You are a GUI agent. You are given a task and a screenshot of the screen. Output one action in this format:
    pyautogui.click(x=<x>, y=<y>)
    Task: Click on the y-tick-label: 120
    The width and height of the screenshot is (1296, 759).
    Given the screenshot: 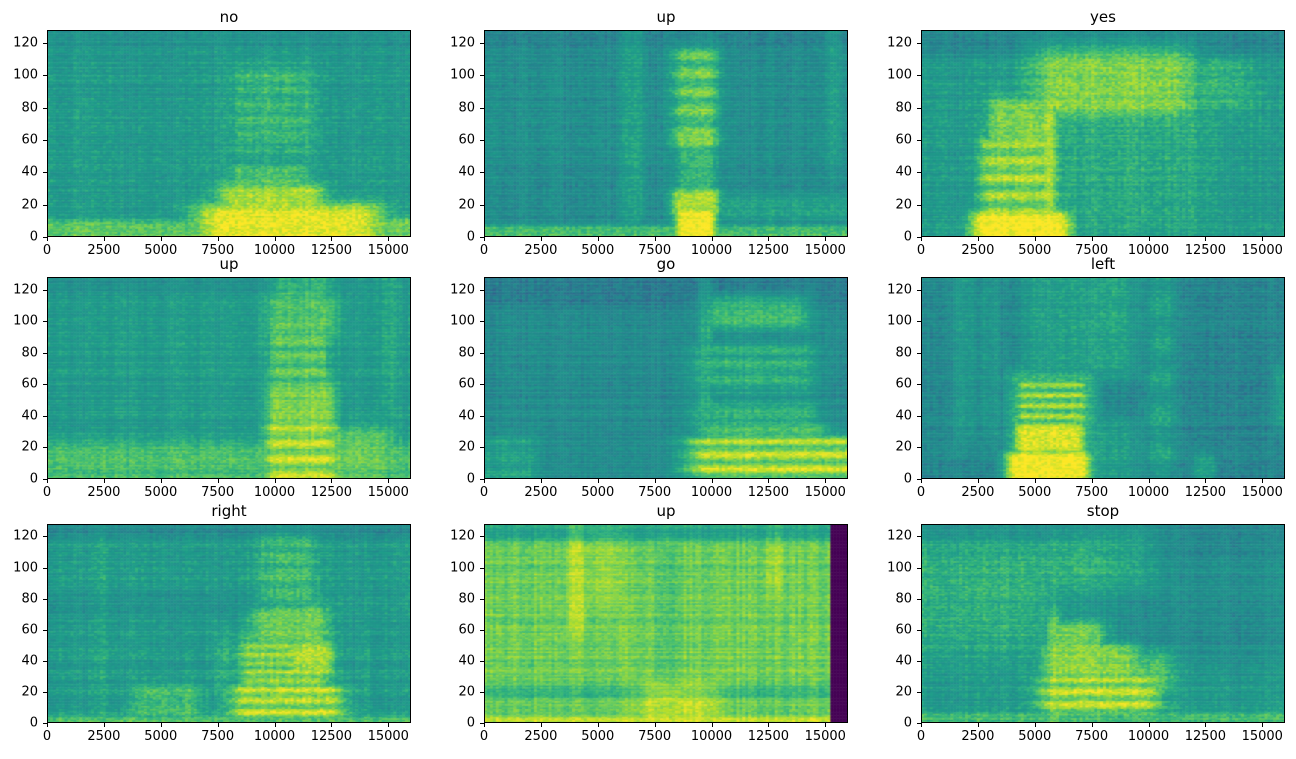 What is the action you would take?
    pyautogui.click(x=462, y=43)
    